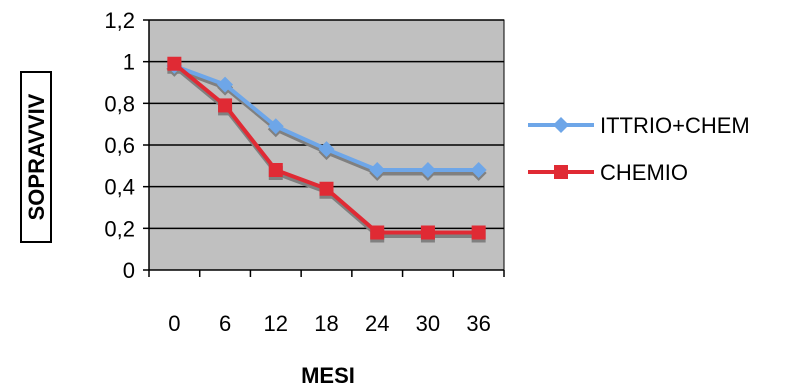  Describe the element at coordinates (428, 323) in the screenshot. I see `x-tick-label: 30` at that location.